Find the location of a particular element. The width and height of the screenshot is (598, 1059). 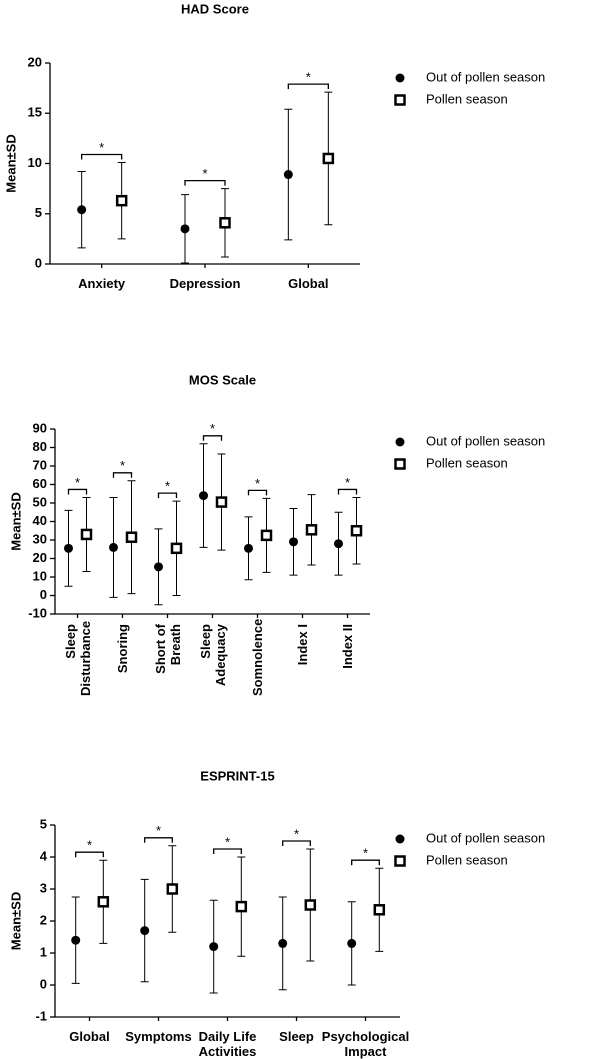

y-tick-label: 15 is located at coordinates (35, 112).